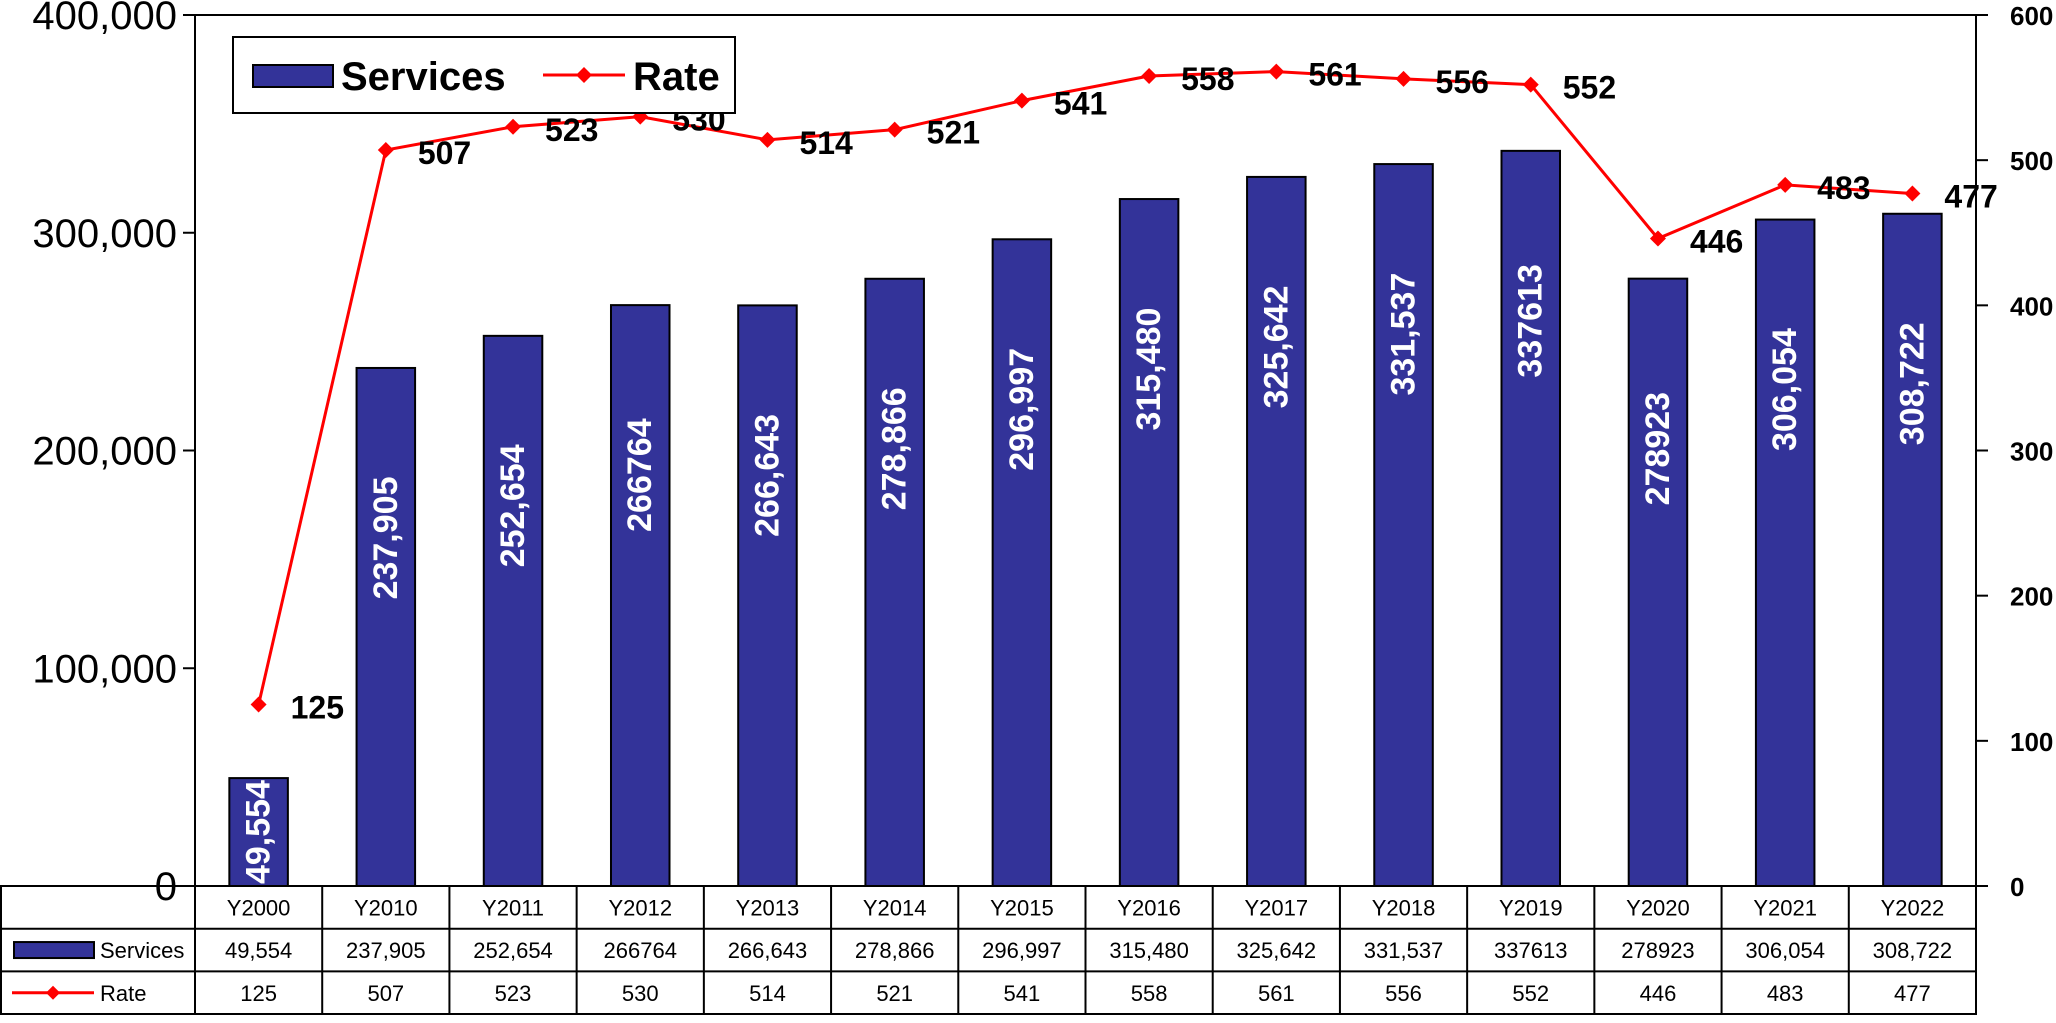 The height and width of the screenshot is (1023, 2056). Describe the element at coordinates (53, 992) in the screenshot. I see `table-marker-rate` at that location.